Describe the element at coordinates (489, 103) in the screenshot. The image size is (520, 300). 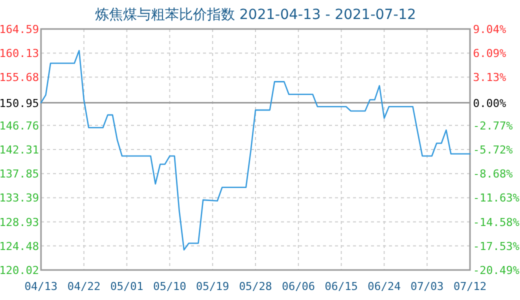
I see `y2-tick-label: 0.00%` at that location.